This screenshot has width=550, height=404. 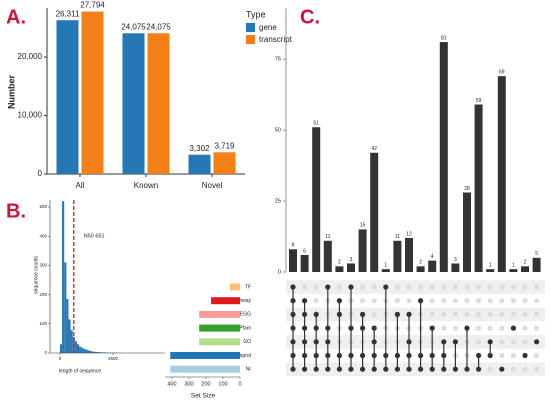 I want to click on value-label: 3,719, so click(x=224, y=145).